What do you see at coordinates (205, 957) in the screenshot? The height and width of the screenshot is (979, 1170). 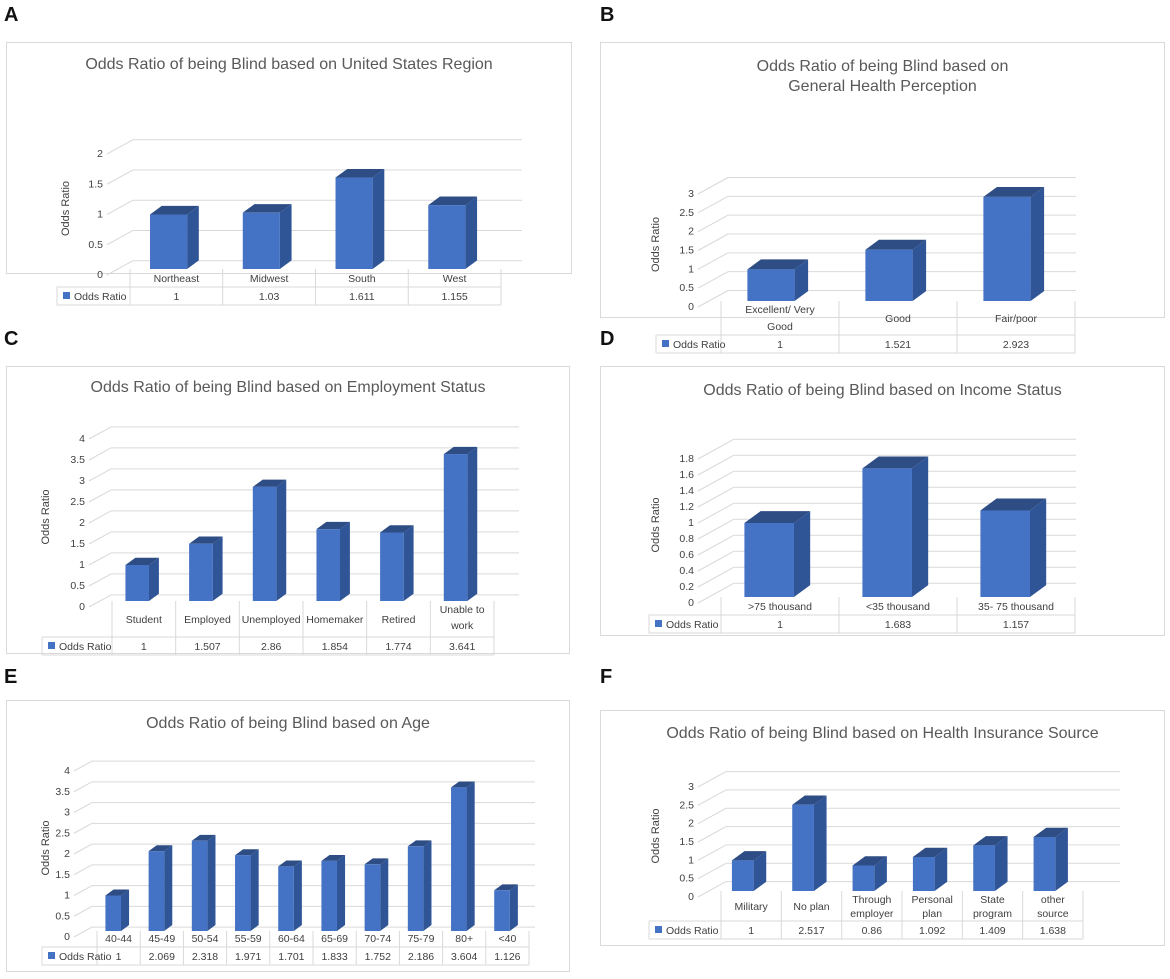 I see `data-label: 2.318` at bounding box center [205, 957].